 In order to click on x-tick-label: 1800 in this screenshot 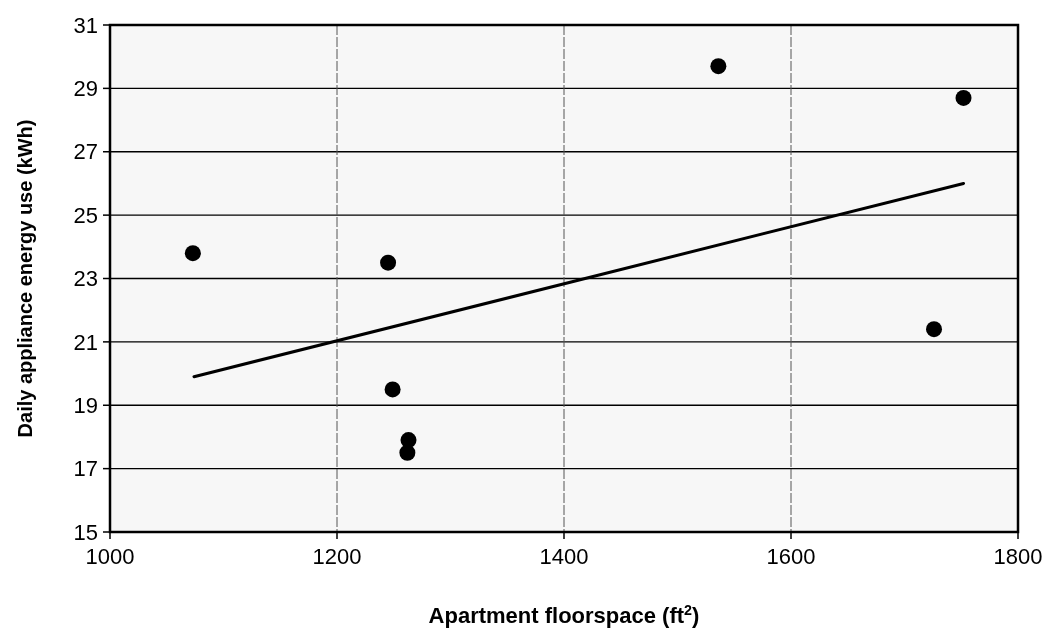, I will do `click(1018, 556)`.